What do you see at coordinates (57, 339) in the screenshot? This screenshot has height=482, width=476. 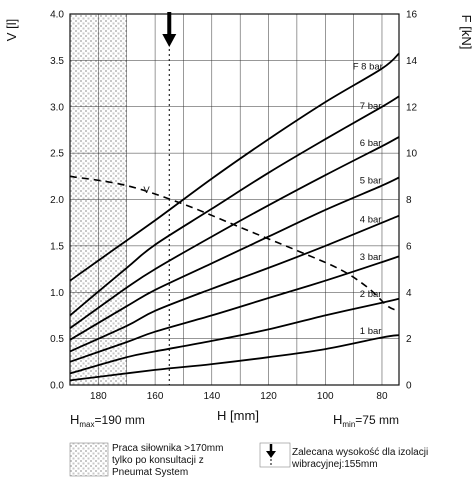 I see `y-left-tick-label: 0.5` at bounding box center [57, 339].